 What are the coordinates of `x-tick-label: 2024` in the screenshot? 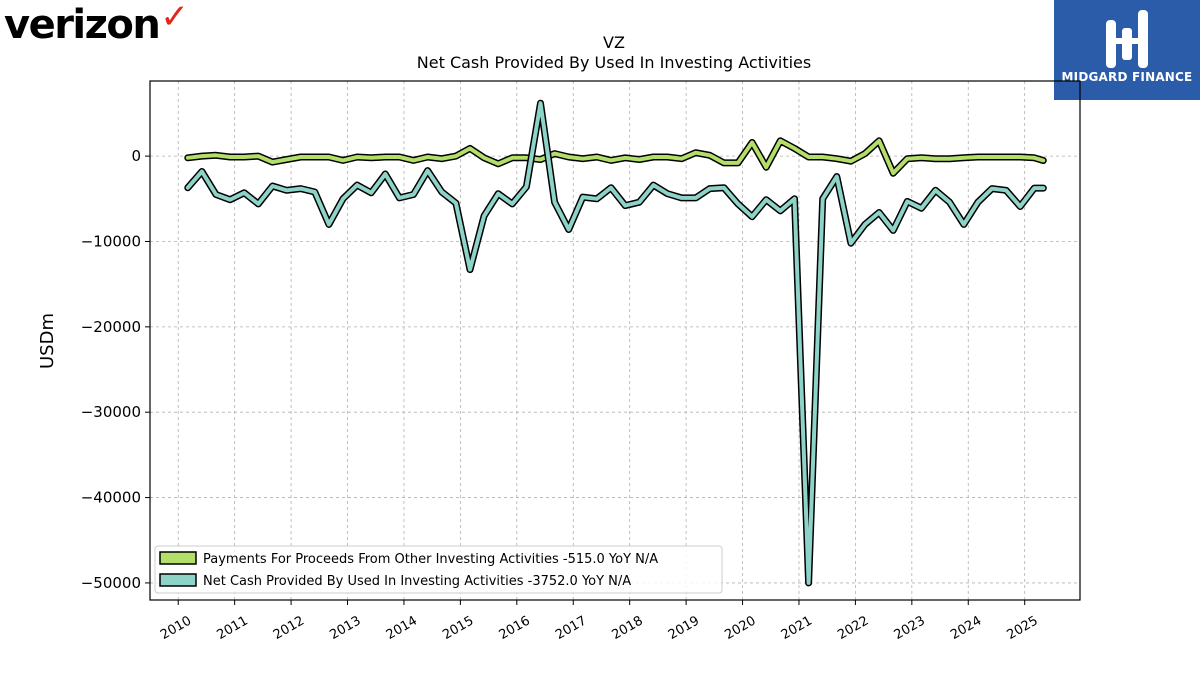 It's located at (966, 628).